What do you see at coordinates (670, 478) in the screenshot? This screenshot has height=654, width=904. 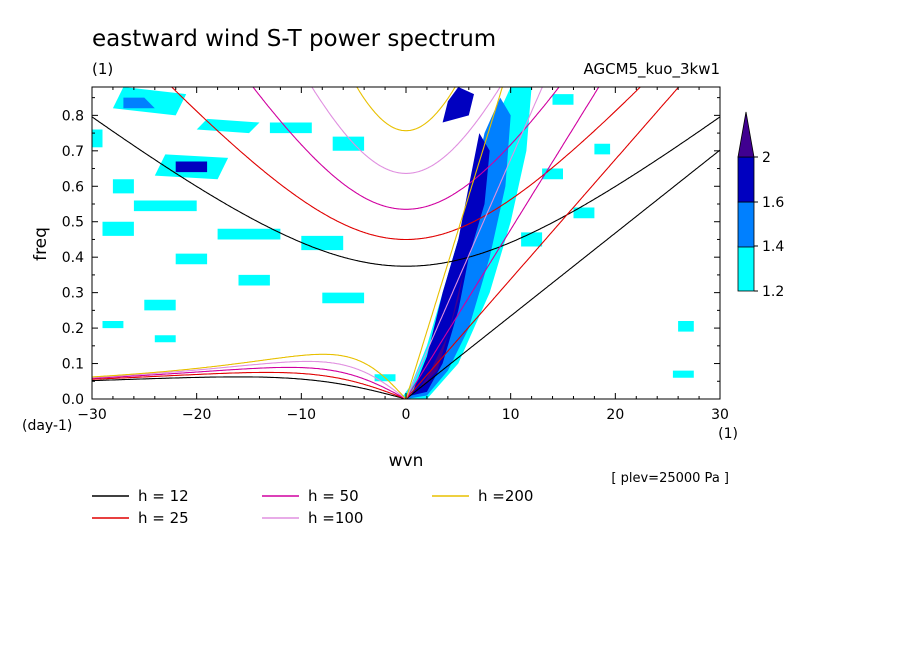 I see `plev-footnote: [ plev=25000 Pa ]` at bounding box center [670, 478].